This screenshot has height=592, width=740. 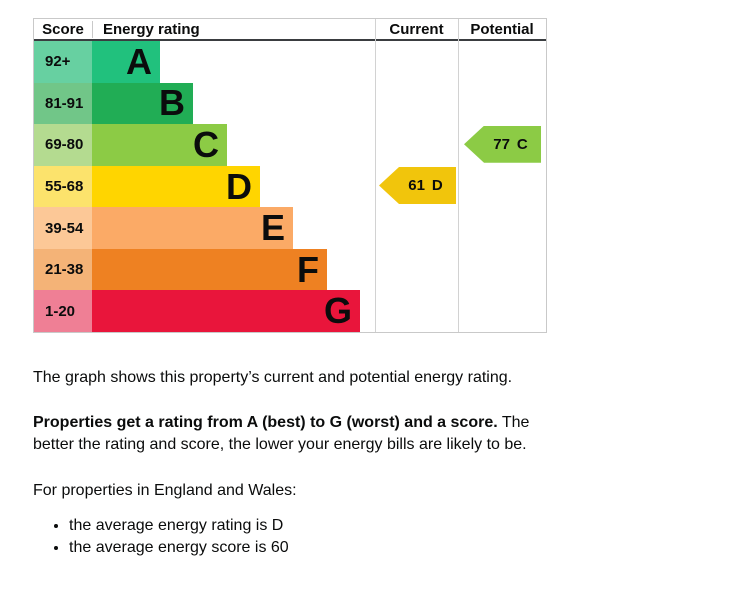 I want to click on score-range-e: 39-54, so click(x=63, y=228).